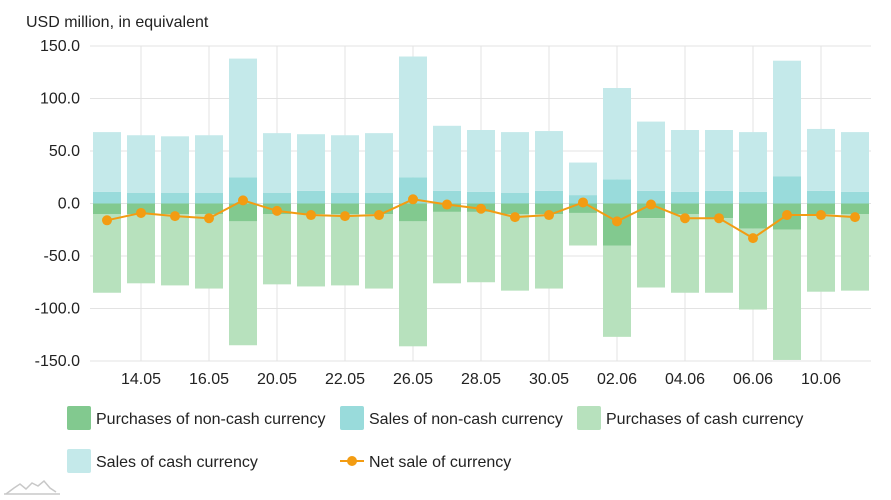  What do you see at coordinates (60, 99) in the screenshot?
I see `y-tick-label: 100.0` at bounding box center [60, 99].